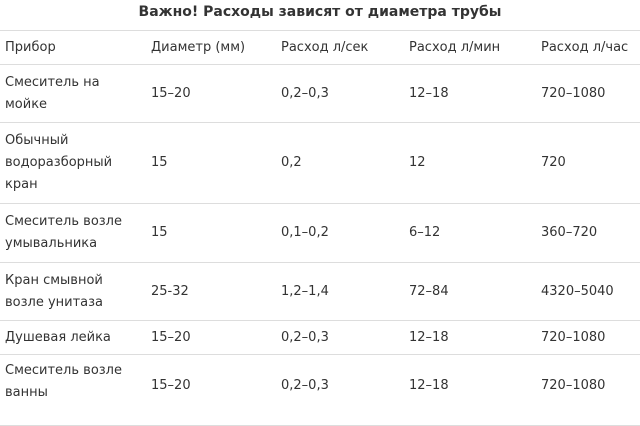 Image resolution: width=640 pixels, height=426 pixels. What do you see at coordinates (470, 163) in the screenshot?
I see `flow-per-min-cell: 12` at bounding box center [470, 163].